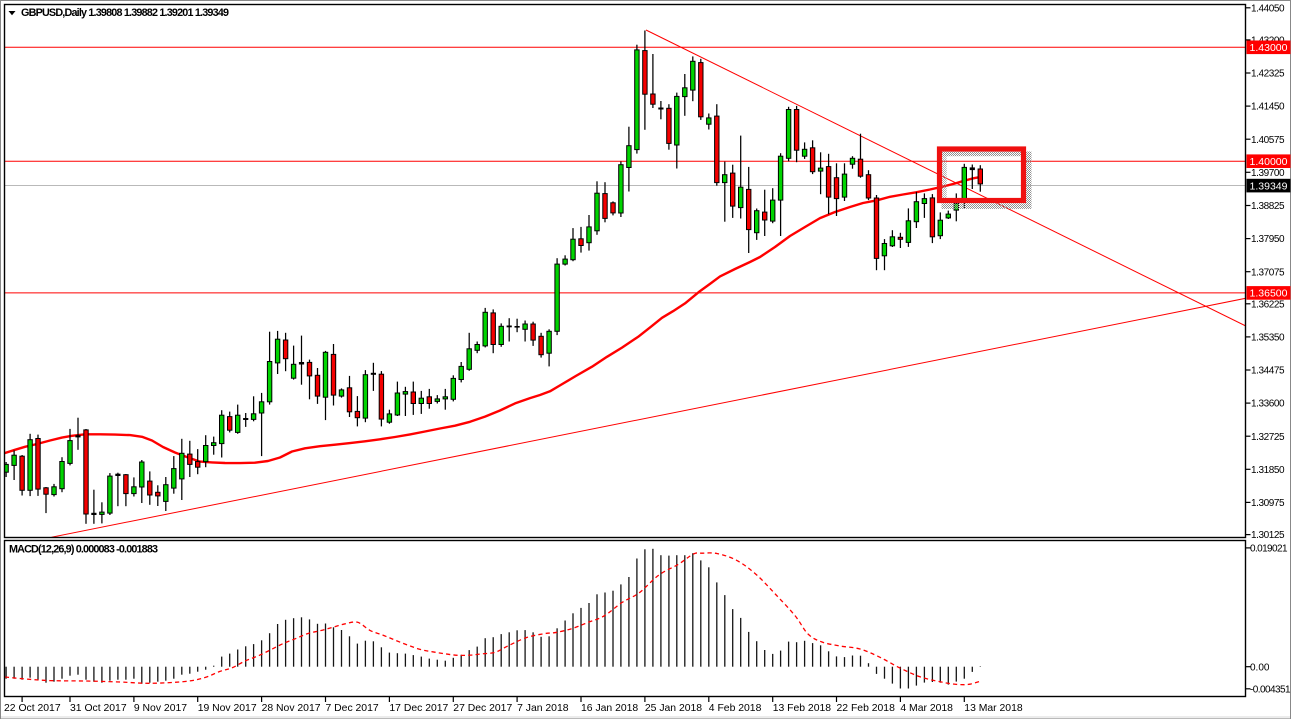  Describe the element at coordinates (1268, 437) in the screenshot. I see `svg-text: 1.32725` at that location.